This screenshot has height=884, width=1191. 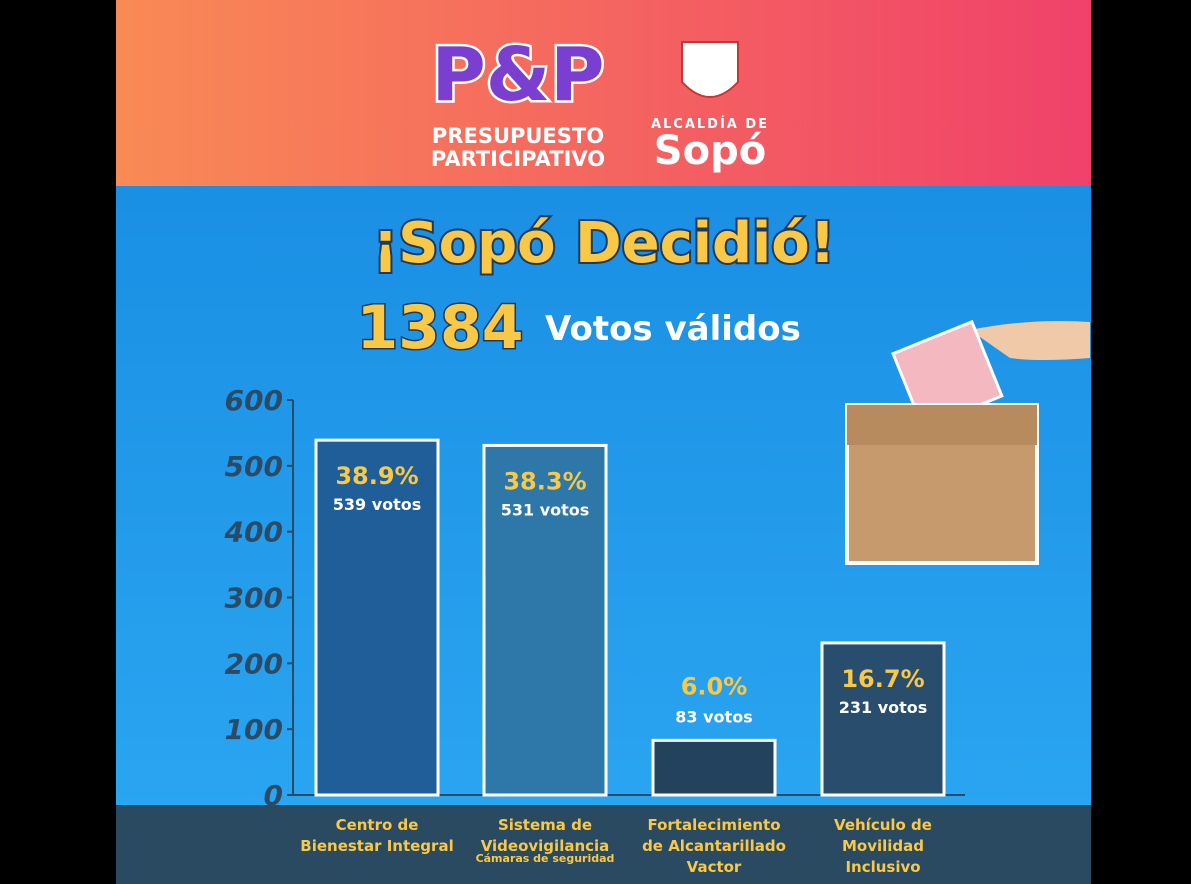 What do you see at coordinates (253, 532) in the screenshot?
I see `y-tick-label: 400` at bounding box center [253, 532].